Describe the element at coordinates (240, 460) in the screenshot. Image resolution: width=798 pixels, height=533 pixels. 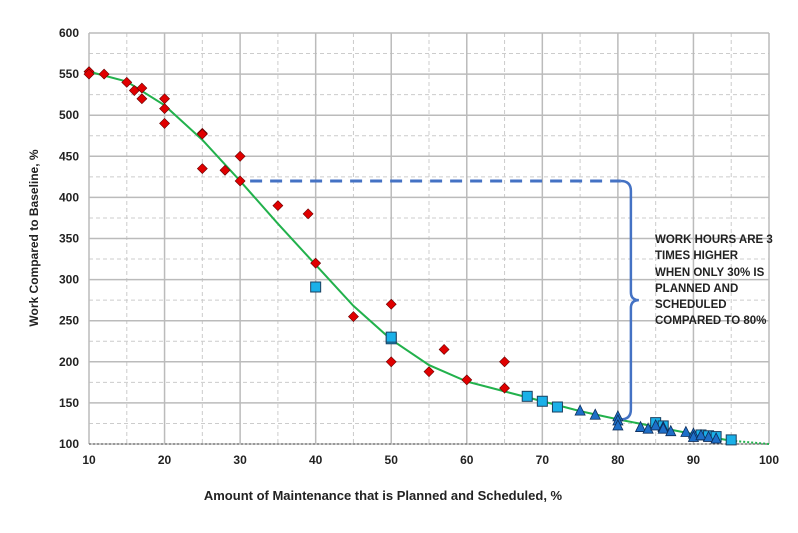
I see `x-tick-label: 30` at that location.